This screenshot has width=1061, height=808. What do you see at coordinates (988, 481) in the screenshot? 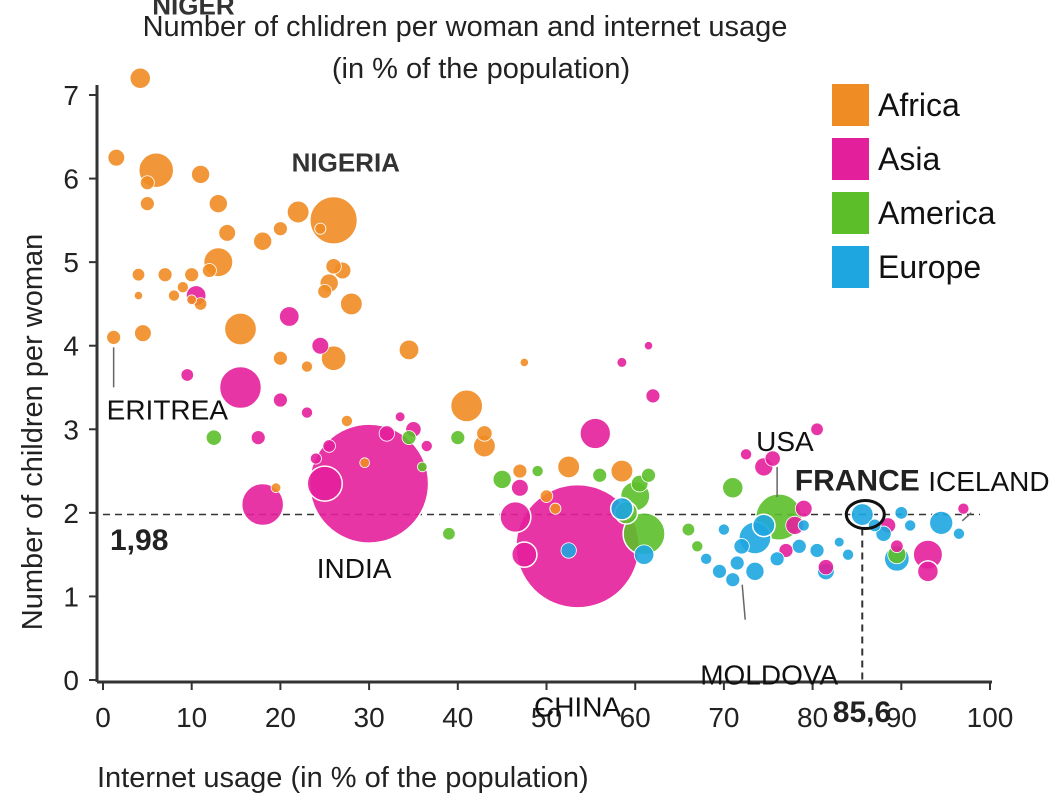
I see `annotation-iceland: ICELAND` at bounding box center [988, 481].